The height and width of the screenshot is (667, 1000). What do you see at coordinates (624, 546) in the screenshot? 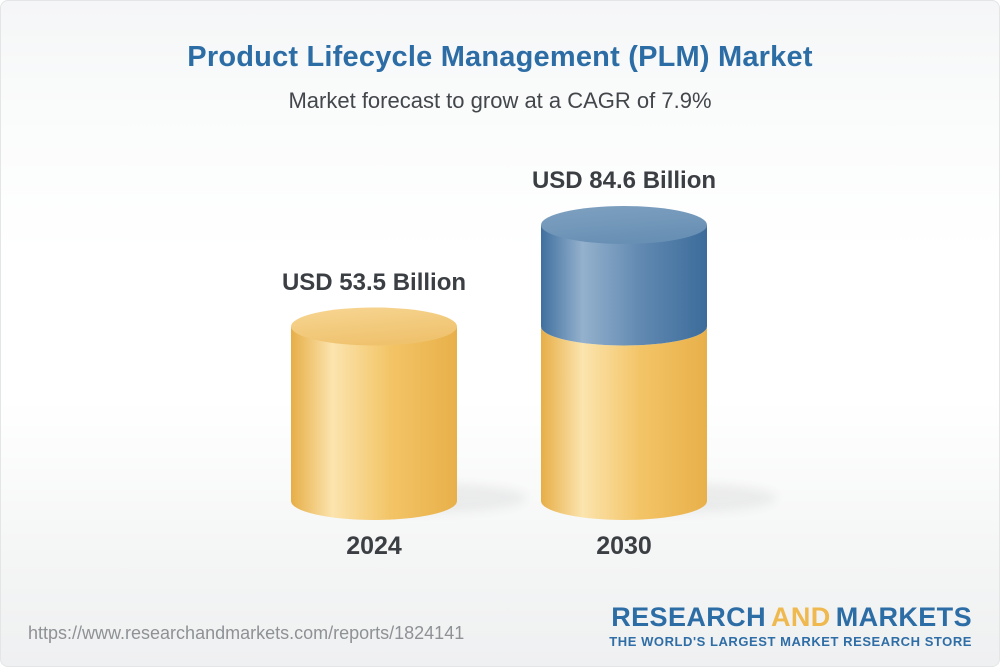
I see `x-tick-2030: 2030` at bounding box center [624, 546].